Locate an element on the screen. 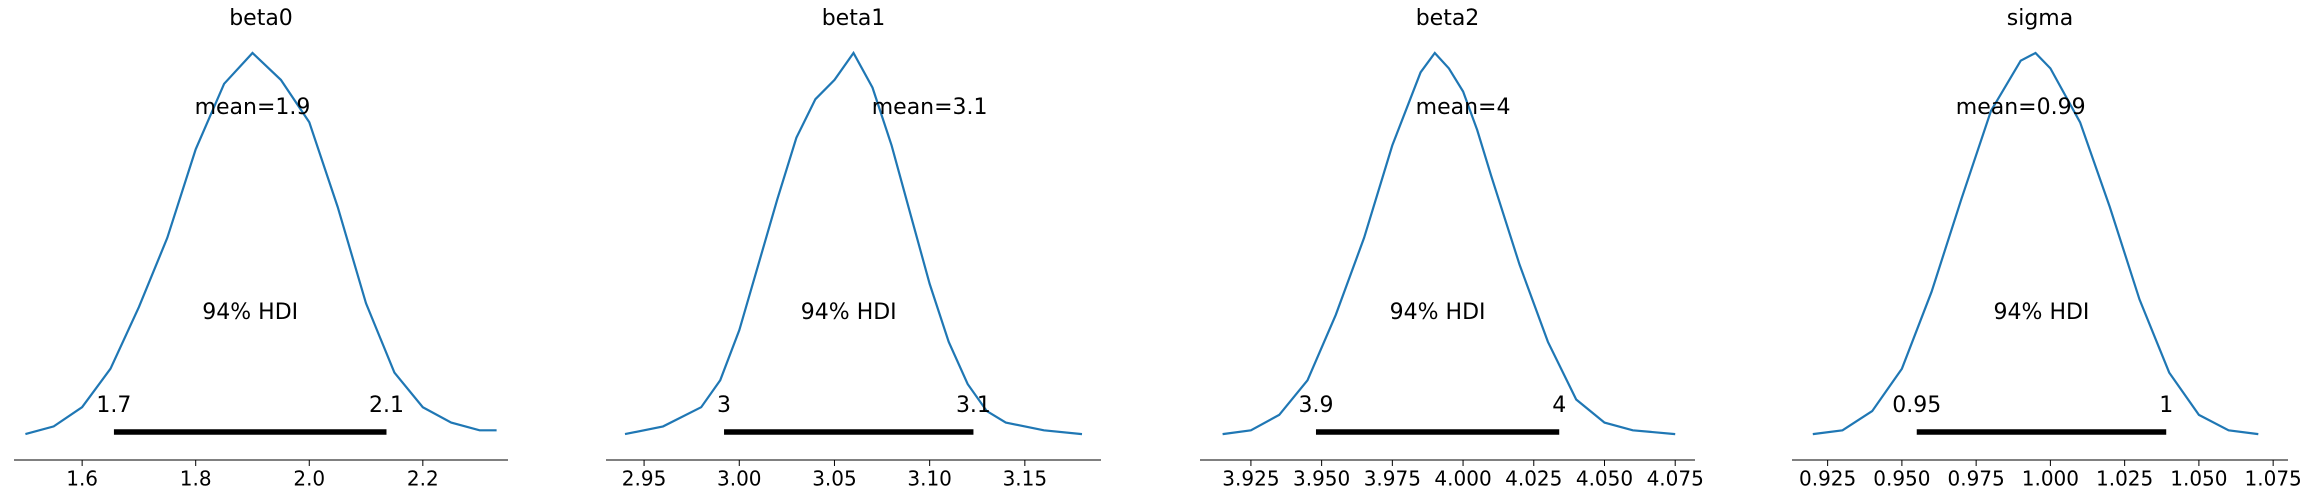  panel-title-beta0: beta0 is located at coordinates (261, 18).